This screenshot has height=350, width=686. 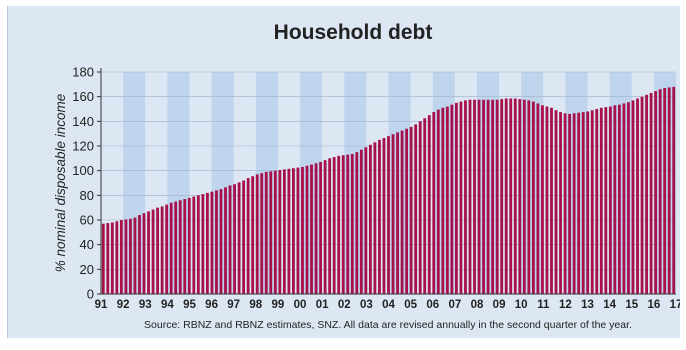 What do you see at coordinates (300, 305) in the screenshot?
I see `x-tick-label: 00` at bounding box center [300, 305].